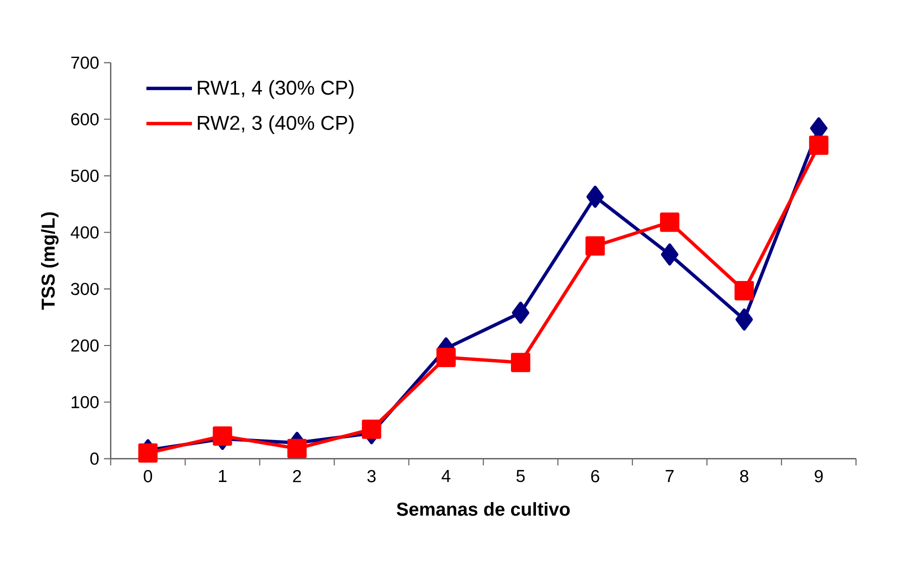  I want to click on x-tick-label: 2, so click(297, 476).